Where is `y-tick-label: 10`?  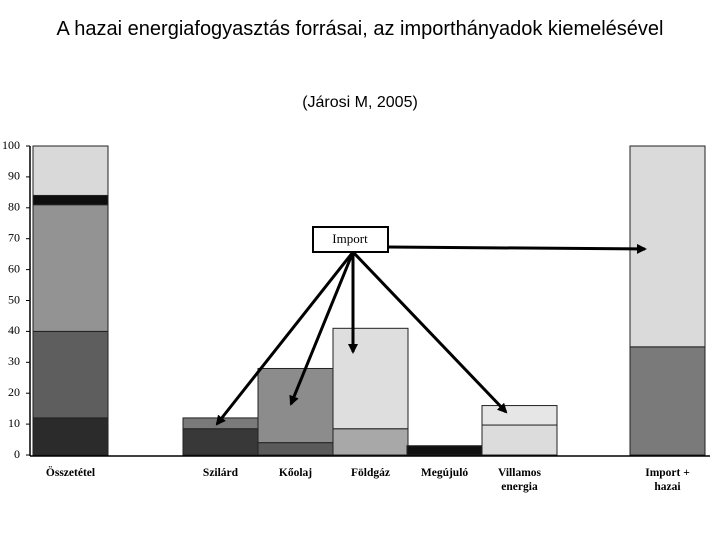
y-tick-label: 10 is located at coordinates (14, 423).